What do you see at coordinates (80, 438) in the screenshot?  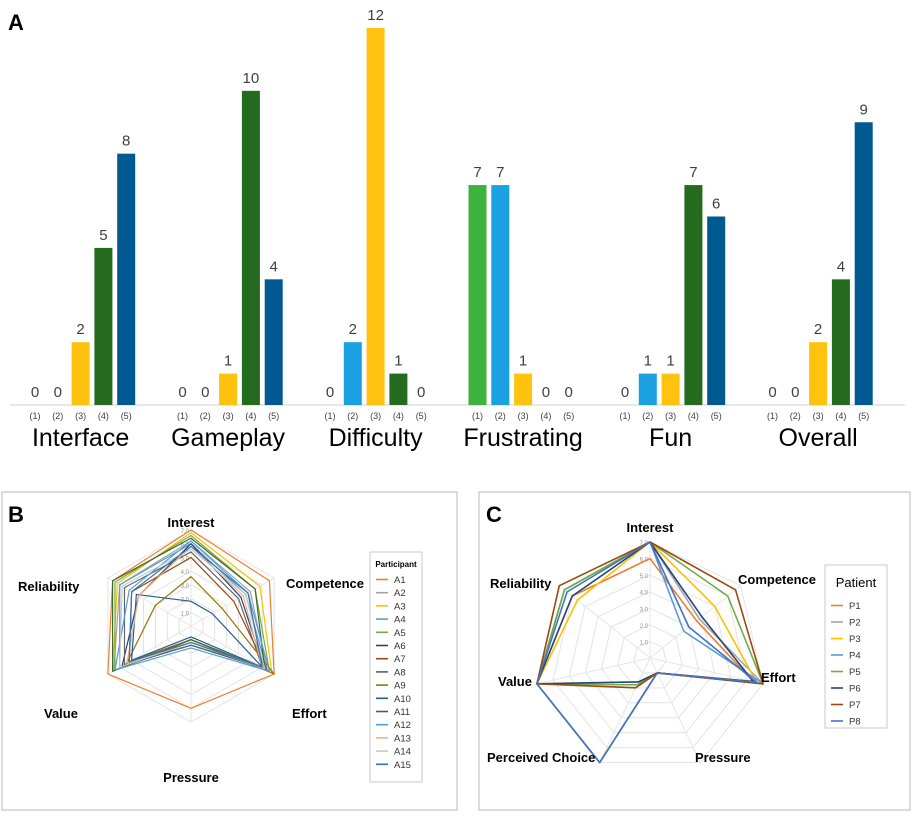 I see `category-label-interface: Interface` at bounding box center [80, 438].